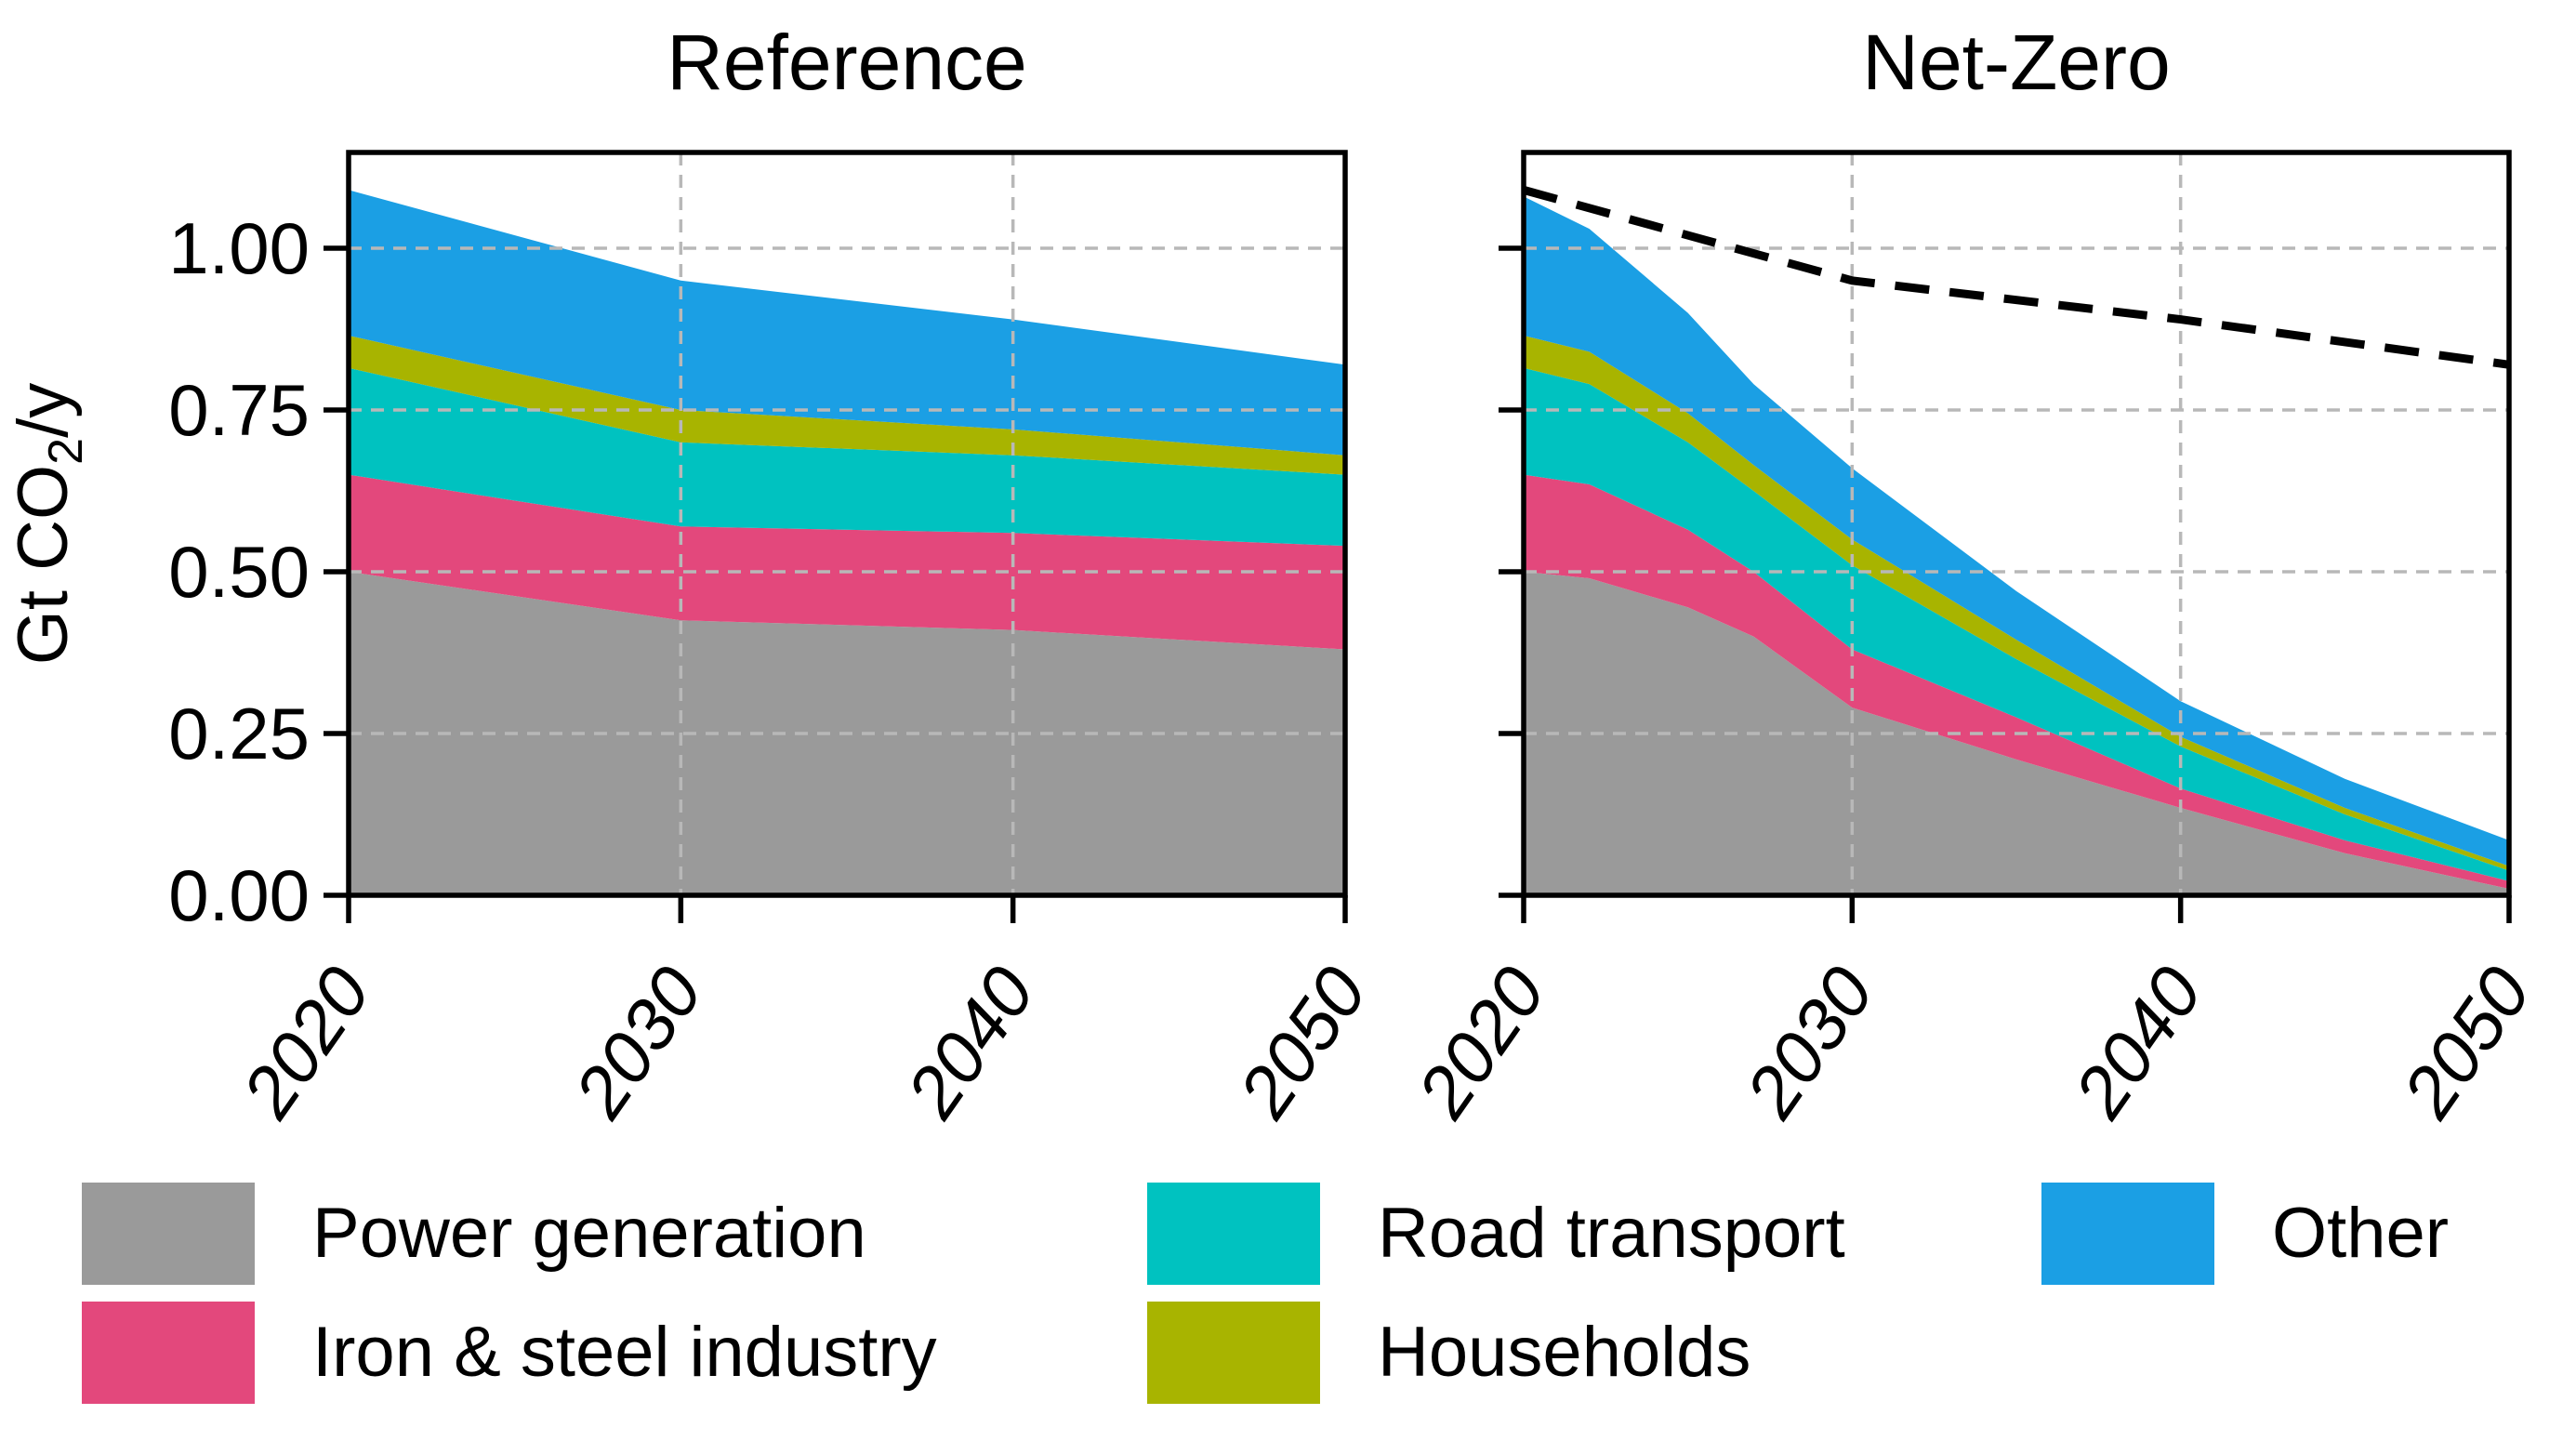  Describe the element at coordinates (239, 248) in the screenshot. I see `y-tick-label: 1.00` at that location.